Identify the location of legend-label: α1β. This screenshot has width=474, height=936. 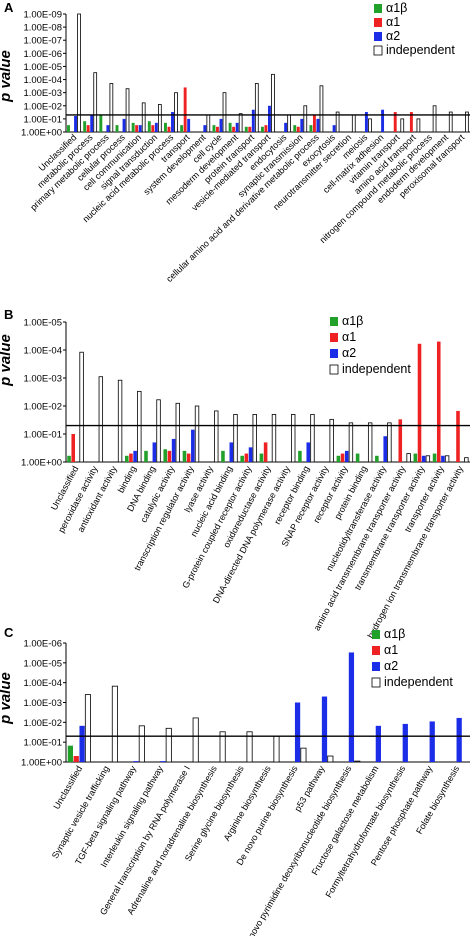
(352, 321).